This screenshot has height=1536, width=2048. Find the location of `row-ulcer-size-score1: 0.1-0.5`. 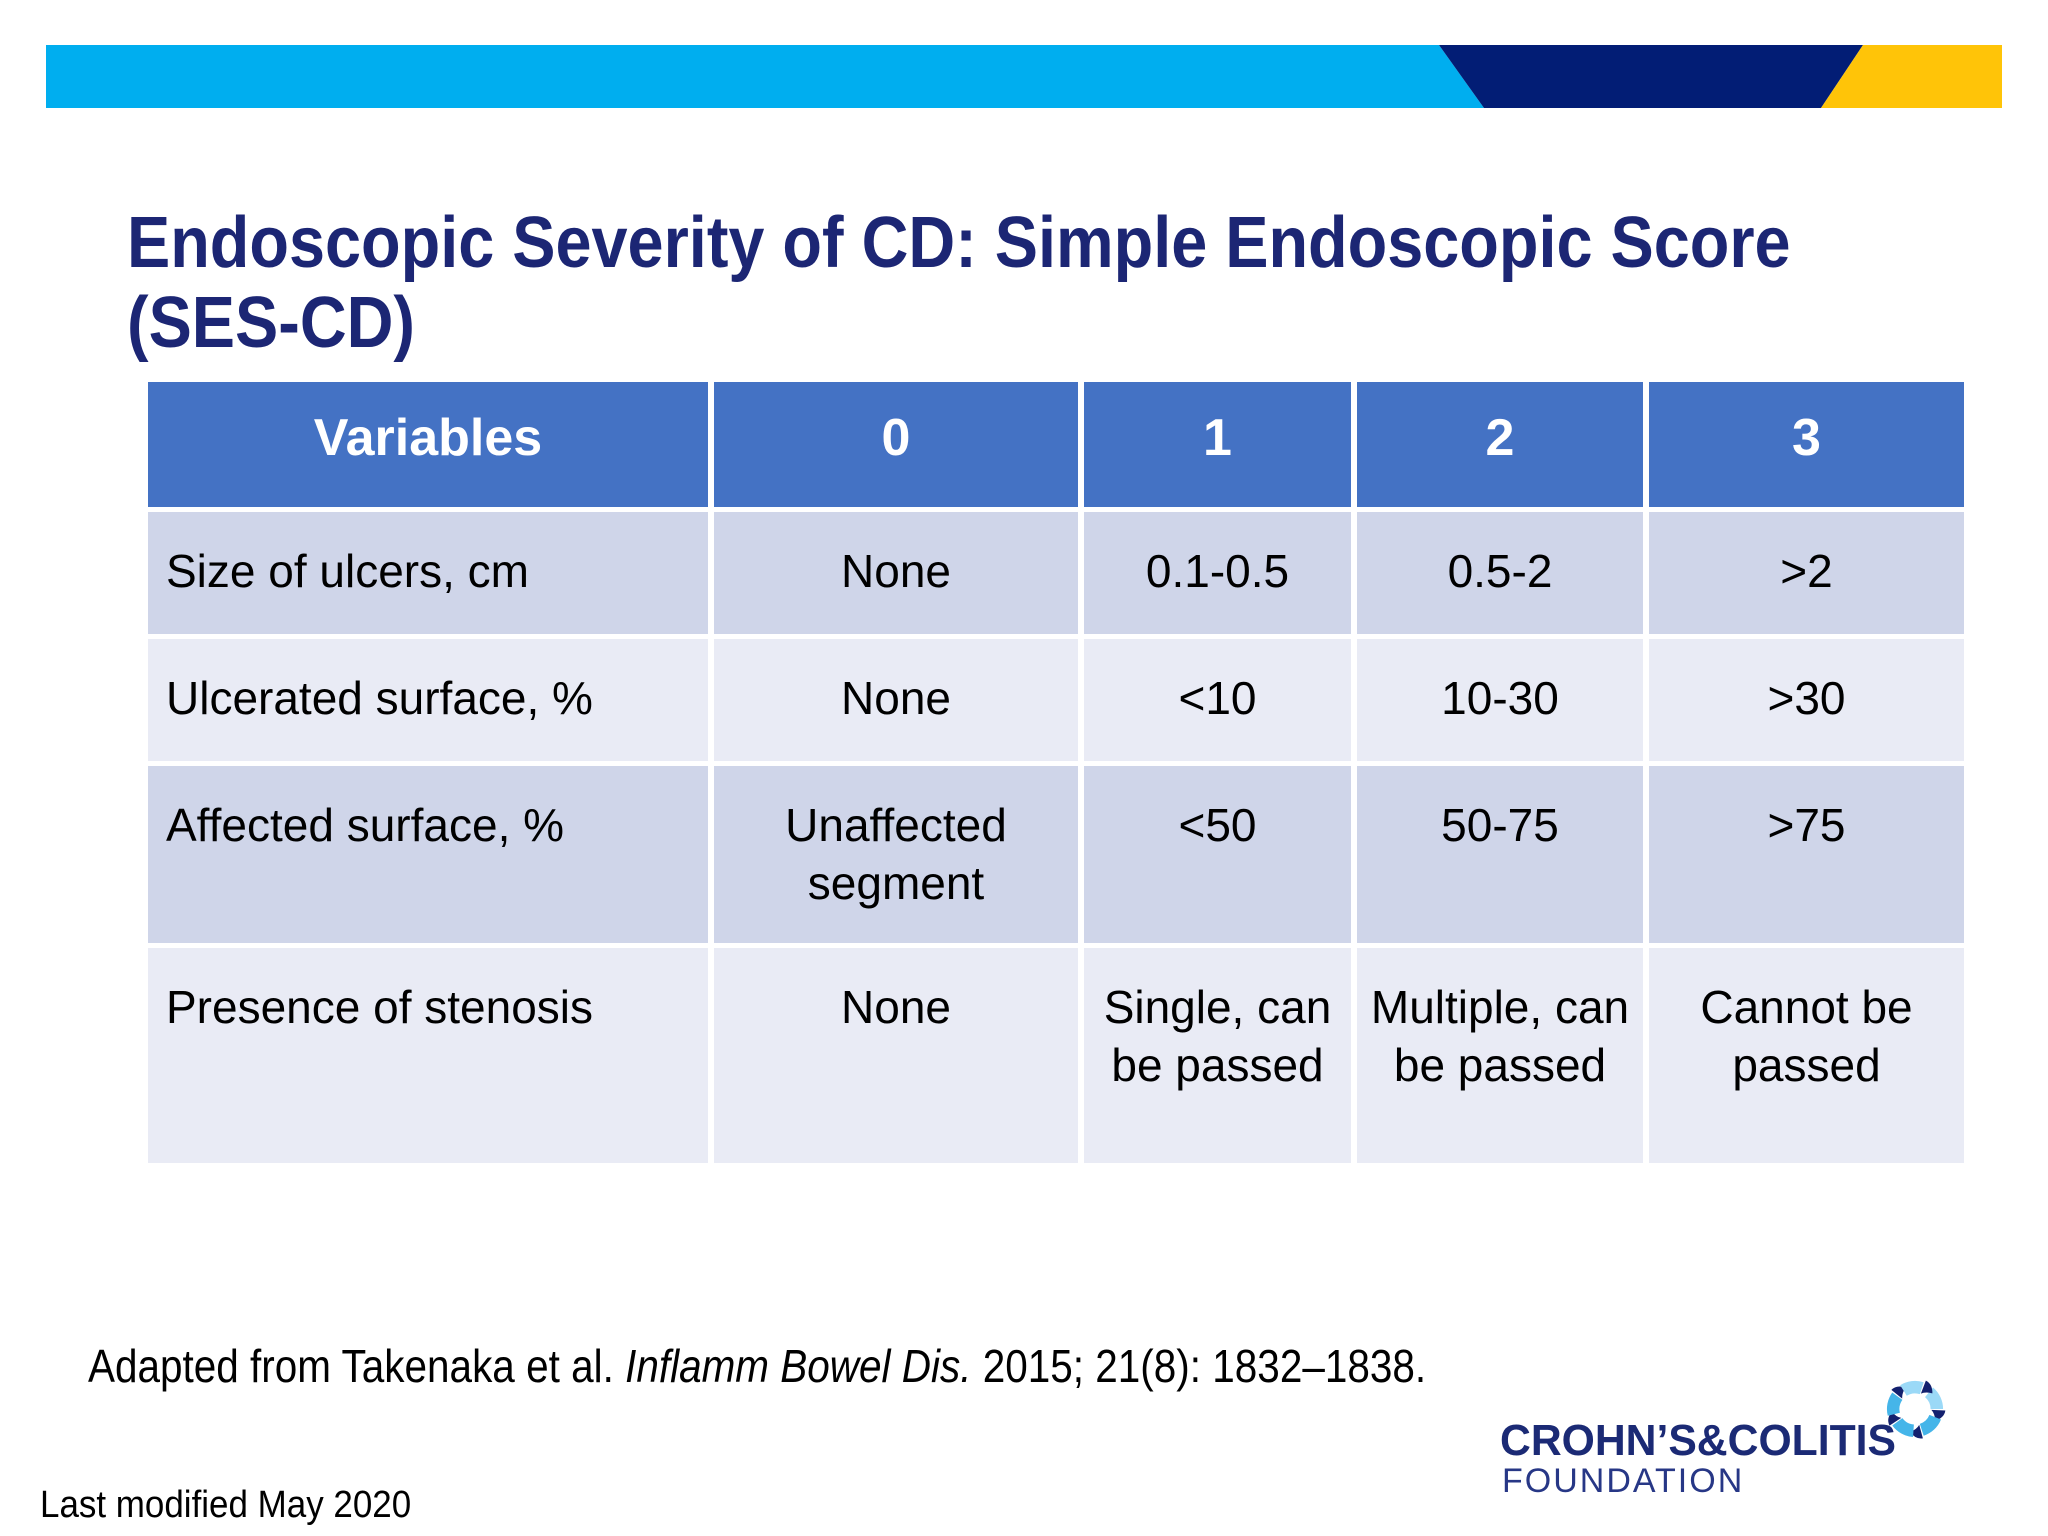

row-ulcer-size-score1: 0.1-0.5 is located at coordinates (1217, 573).